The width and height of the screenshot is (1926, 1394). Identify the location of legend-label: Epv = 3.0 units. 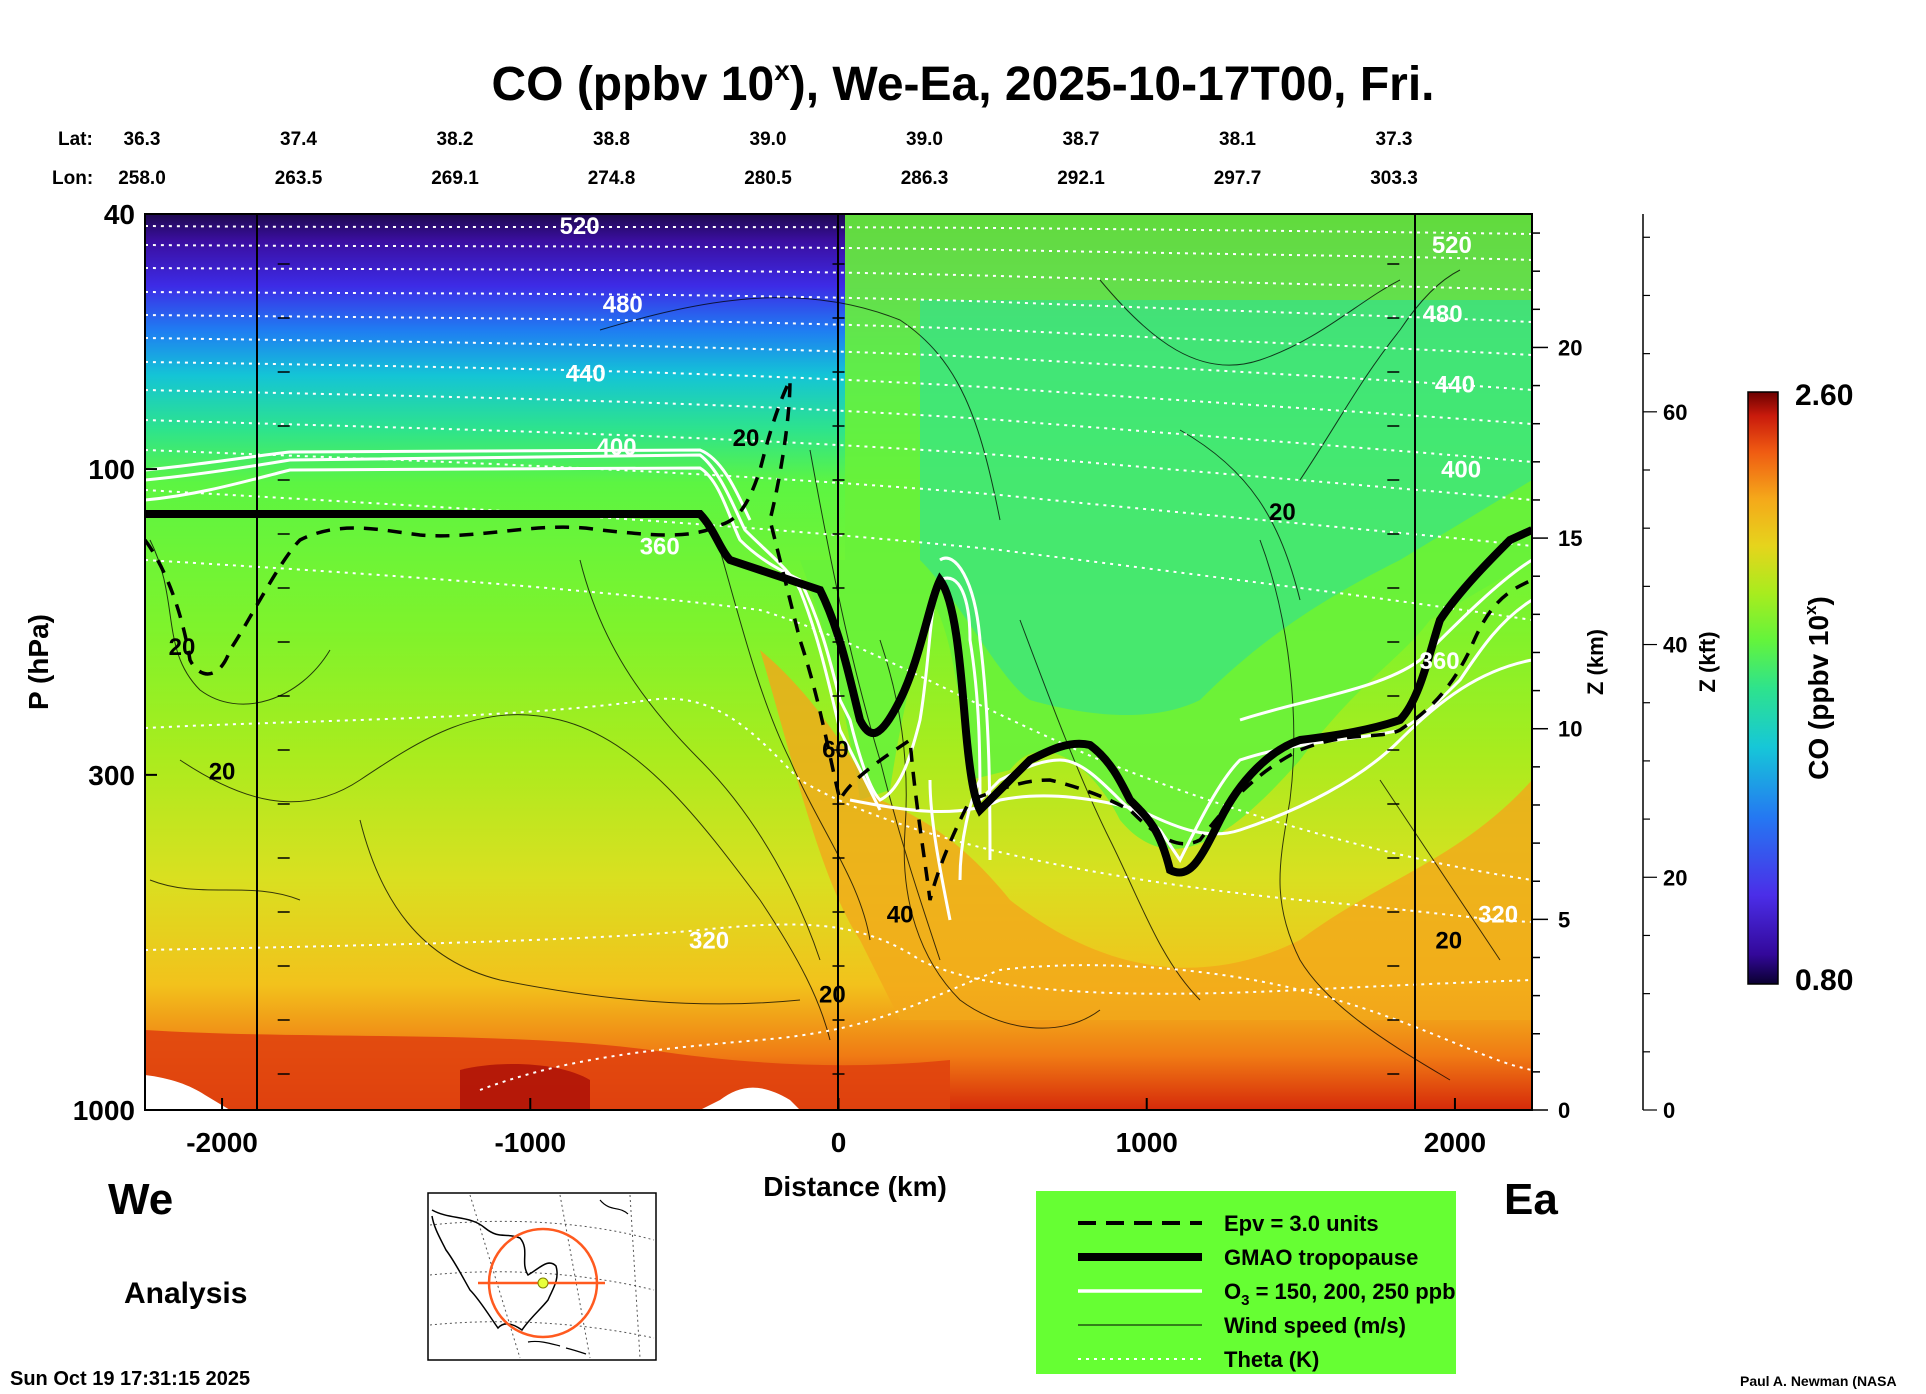
(1301, 1223).